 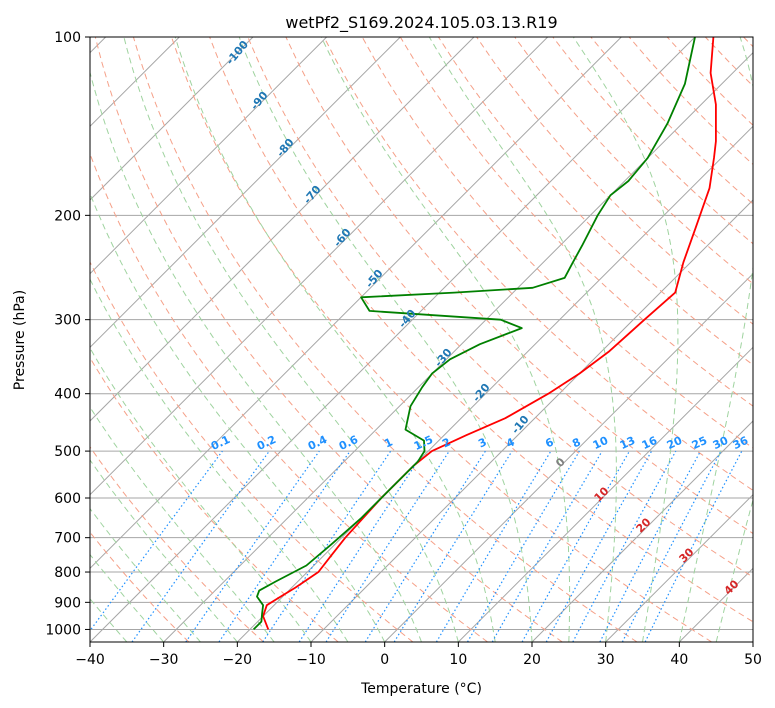 What do you see at coordinates (627, 443) in the screenshot?
I see `mixing-ratio-label: 13` at bounding box center [627, 443].